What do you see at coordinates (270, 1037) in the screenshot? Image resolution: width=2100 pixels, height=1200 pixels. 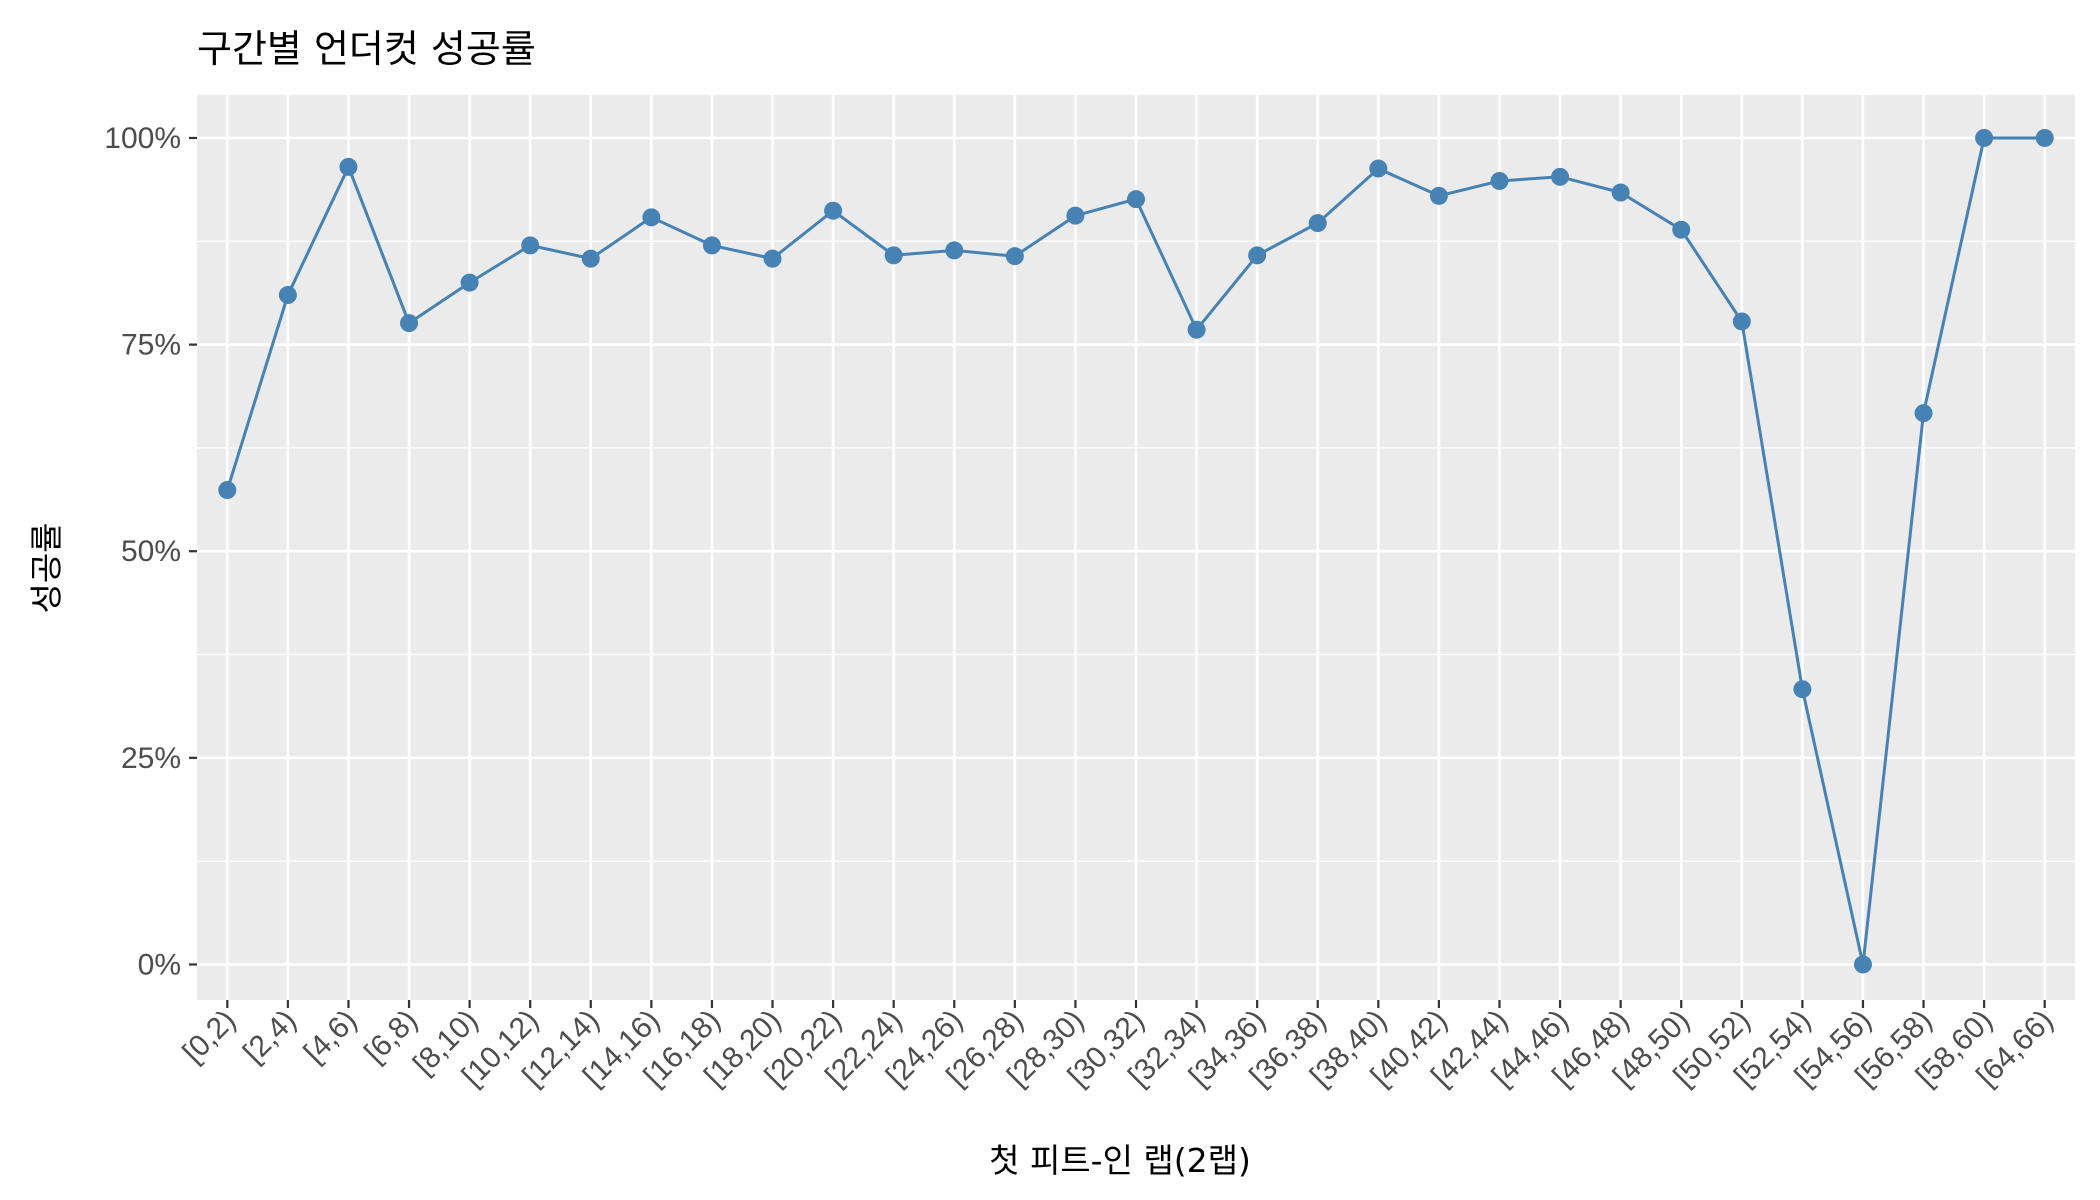 I see `x-tick-label: [2,4)` at bounding box center [270, 1037].